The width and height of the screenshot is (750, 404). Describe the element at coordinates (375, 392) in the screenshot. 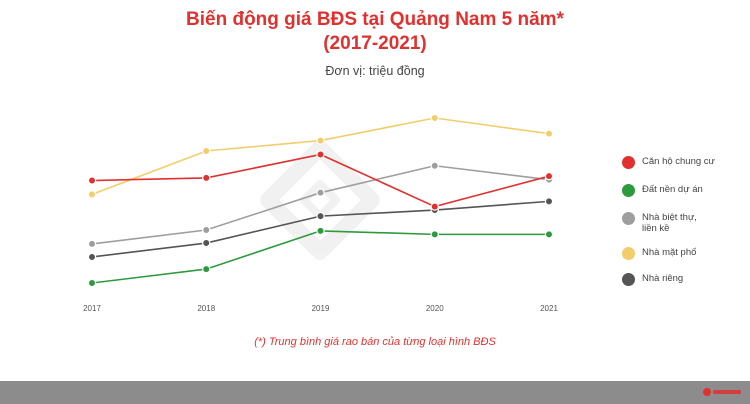

I see `bottom-bar` at that location.